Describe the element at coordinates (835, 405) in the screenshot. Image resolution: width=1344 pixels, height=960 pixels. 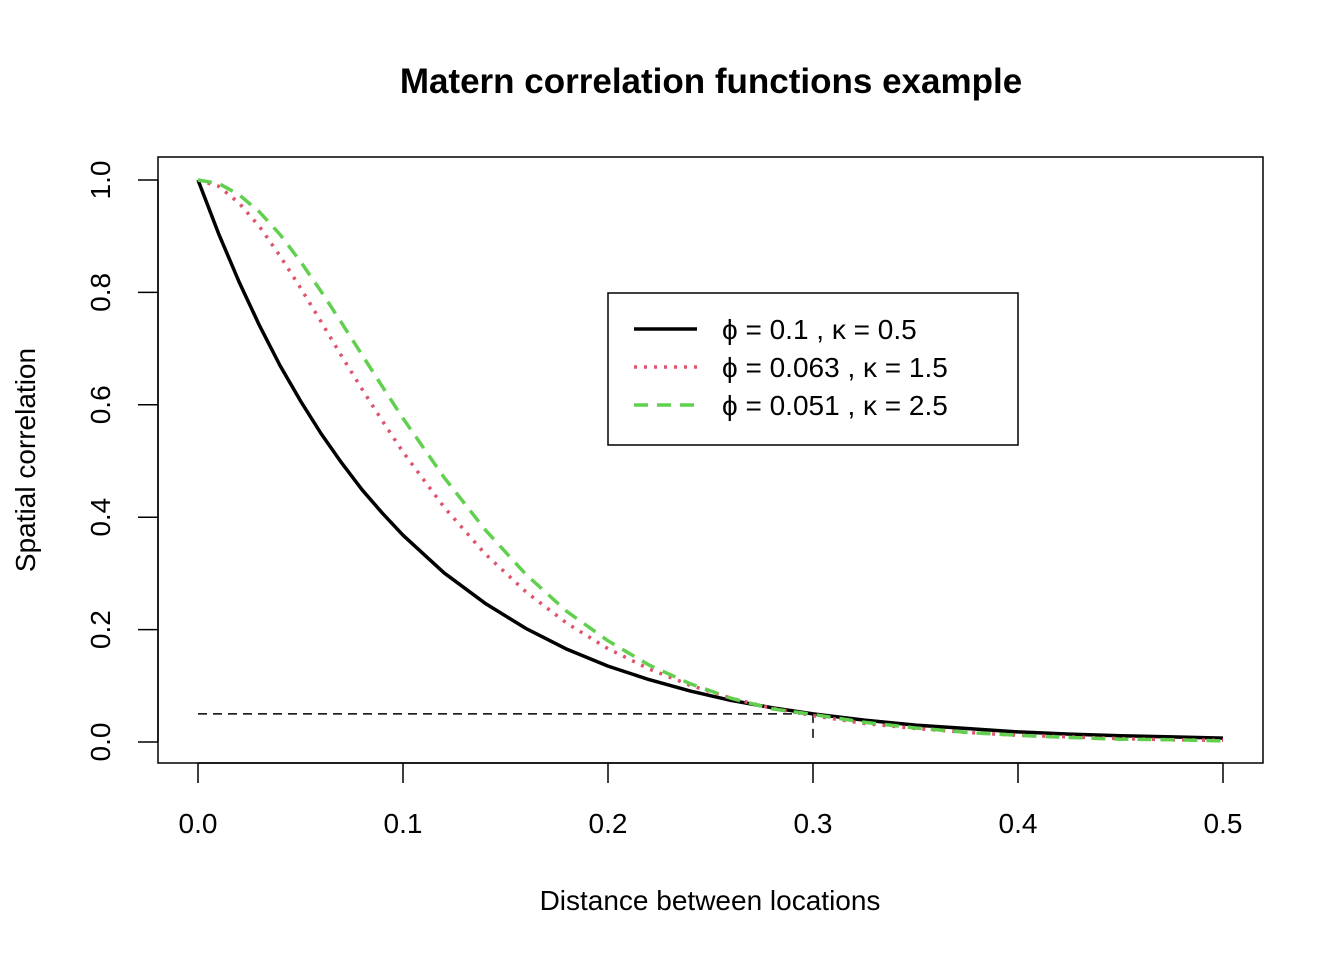
I see `legend-label: ϕ = 0.051 , κ = 2.5` at that location.